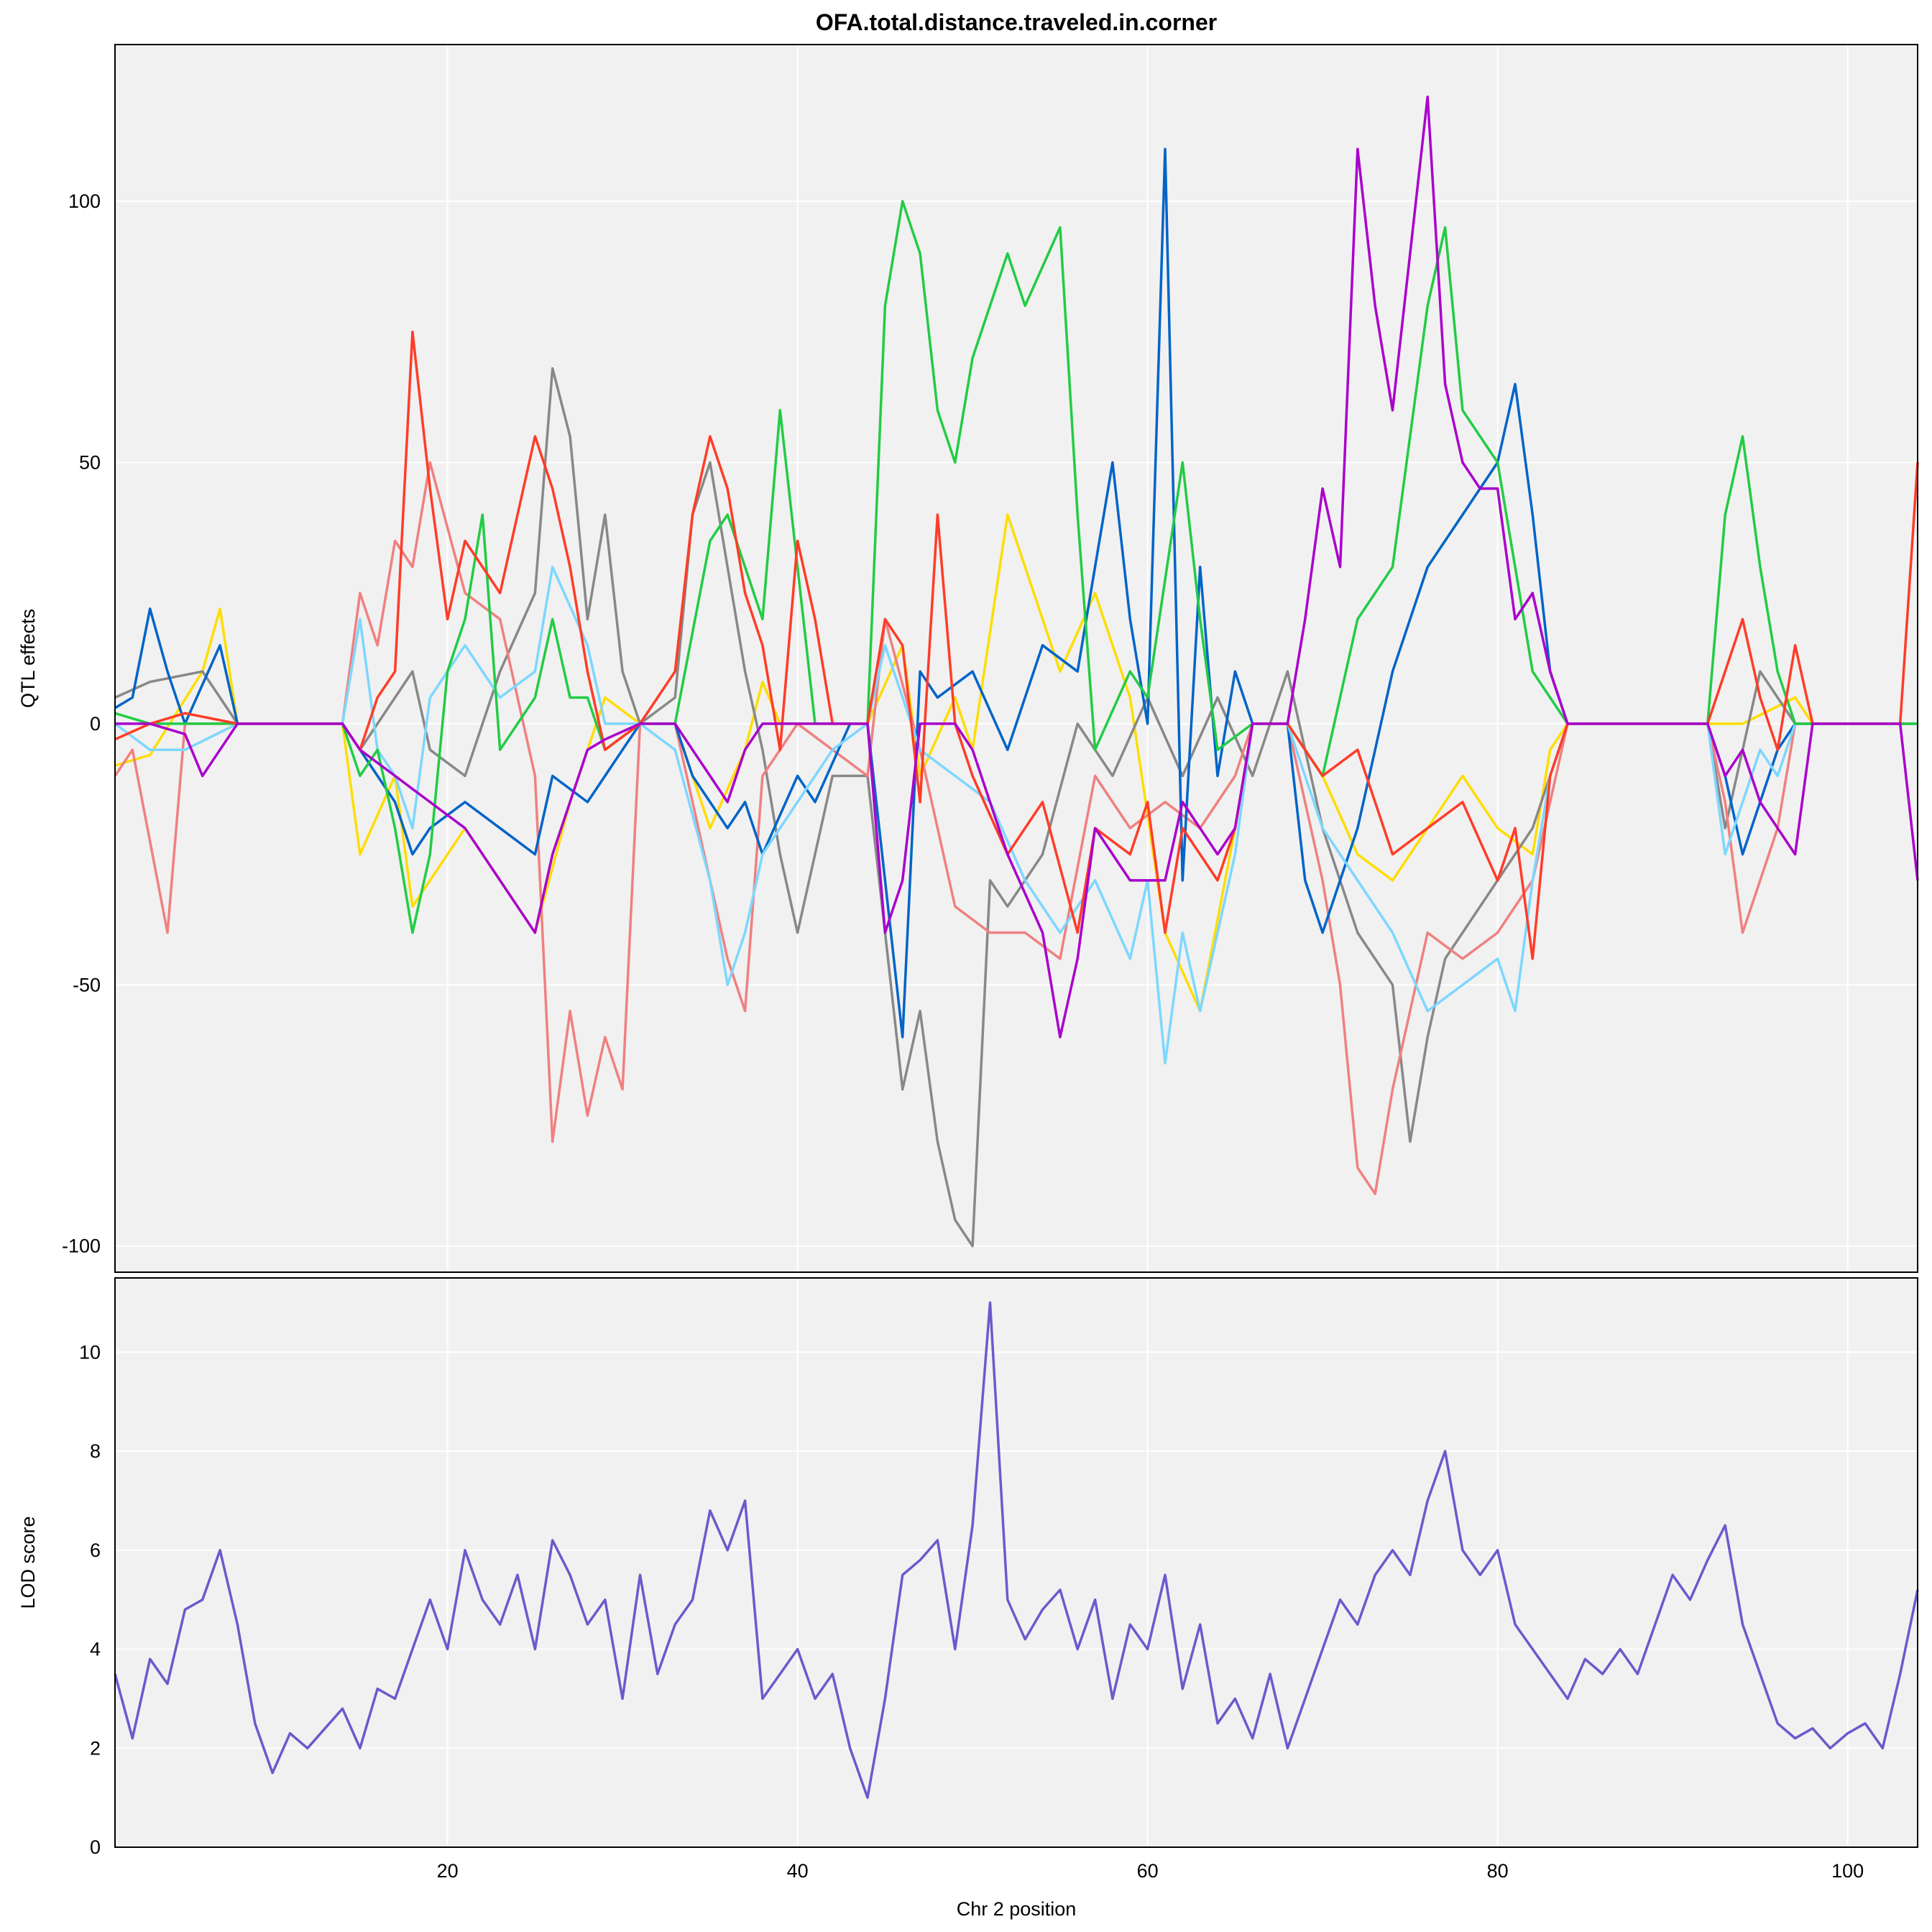  Describe the element at coordinates (1017, 1909) in the screenshot. I see `x-axis-label: Chr 2 position` at that location.